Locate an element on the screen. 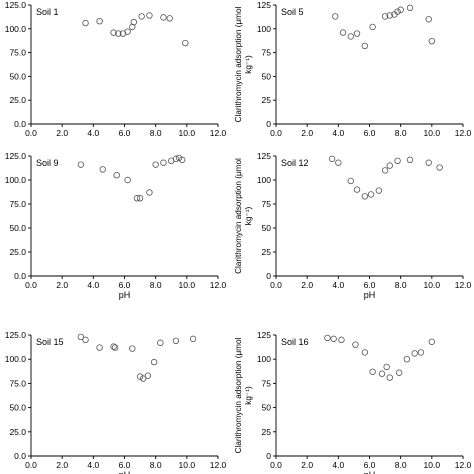 The height and width of the screenshot is (474, 474). y-axis-title: Clarithromycin adsorption (μmolkg⁻¹) is located at coordinates (243, 216).